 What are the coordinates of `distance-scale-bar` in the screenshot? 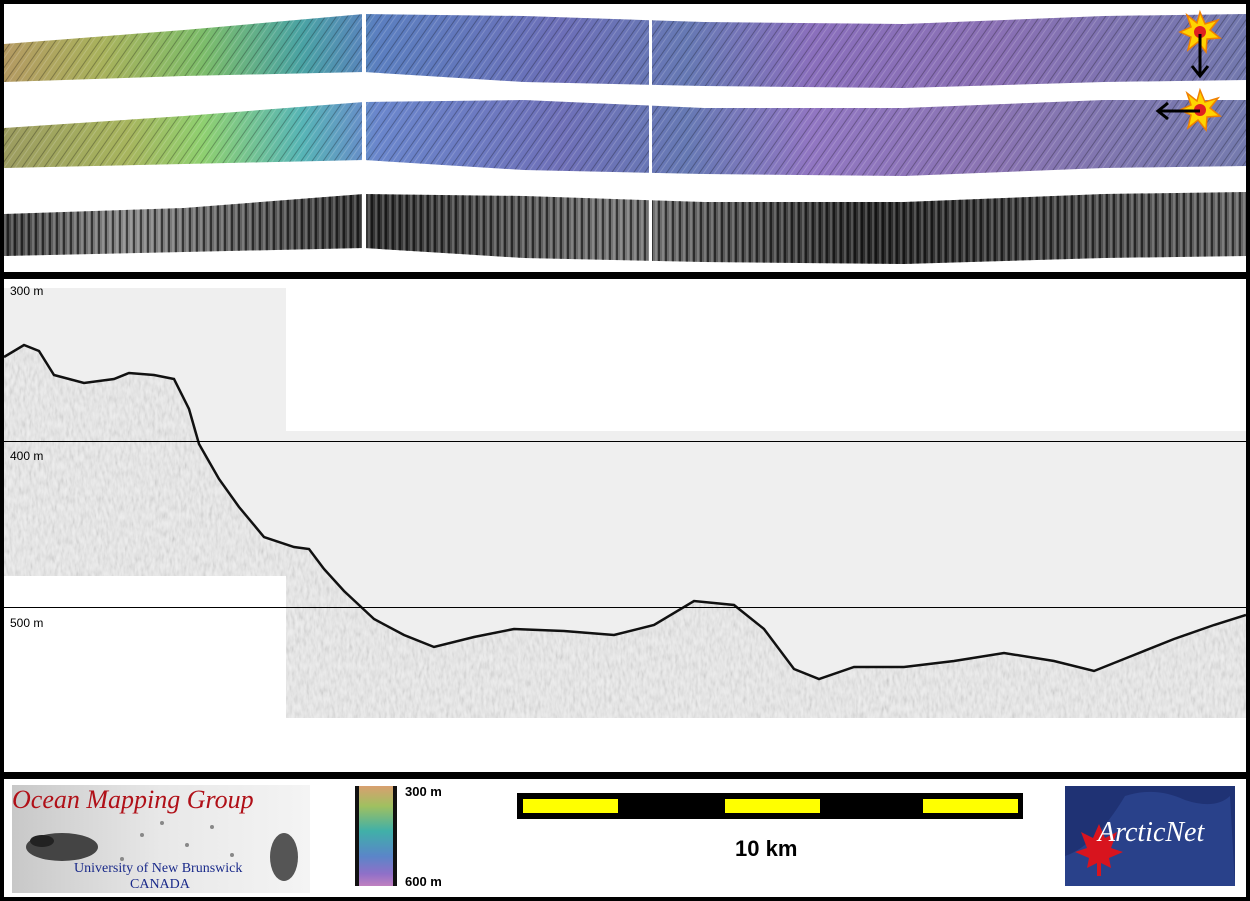 It's located at (770, 806).